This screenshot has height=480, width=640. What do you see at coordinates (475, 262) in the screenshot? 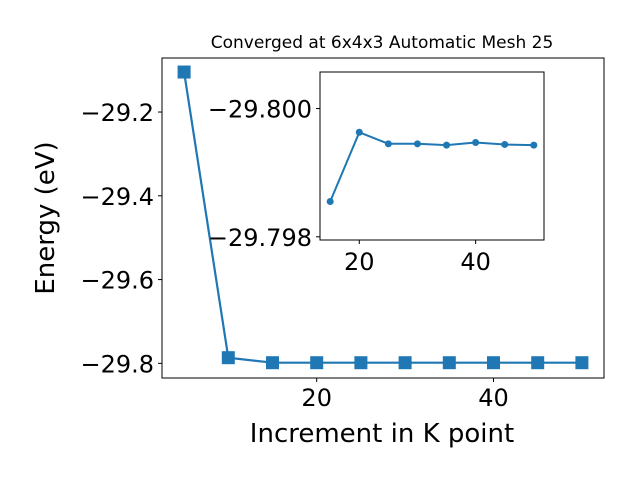
I see `inset-x-tick-label: 40` at bounding box center [475, 262].